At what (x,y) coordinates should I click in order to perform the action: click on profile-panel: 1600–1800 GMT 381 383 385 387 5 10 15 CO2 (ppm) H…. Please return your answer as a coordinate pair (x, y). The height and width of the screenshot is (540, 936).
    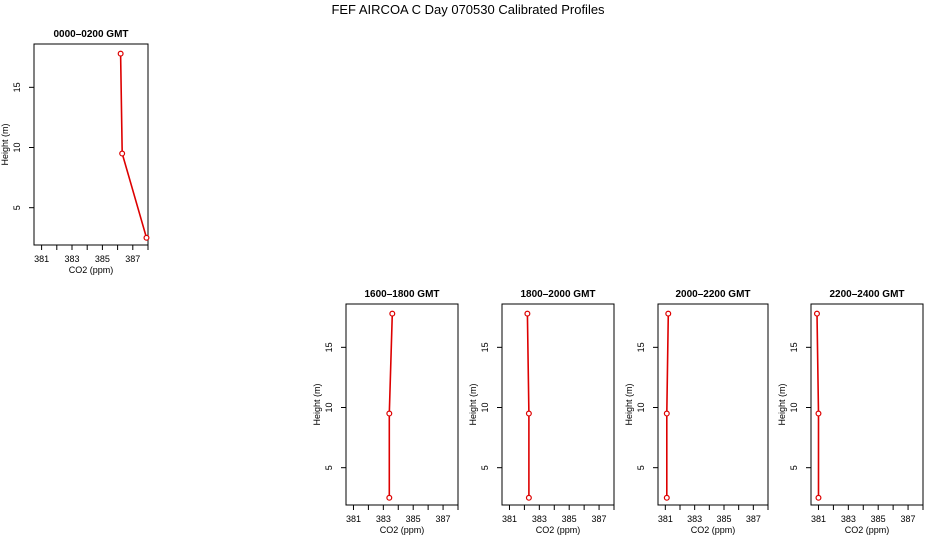
    Looking at the image, I should click on (385, 412).